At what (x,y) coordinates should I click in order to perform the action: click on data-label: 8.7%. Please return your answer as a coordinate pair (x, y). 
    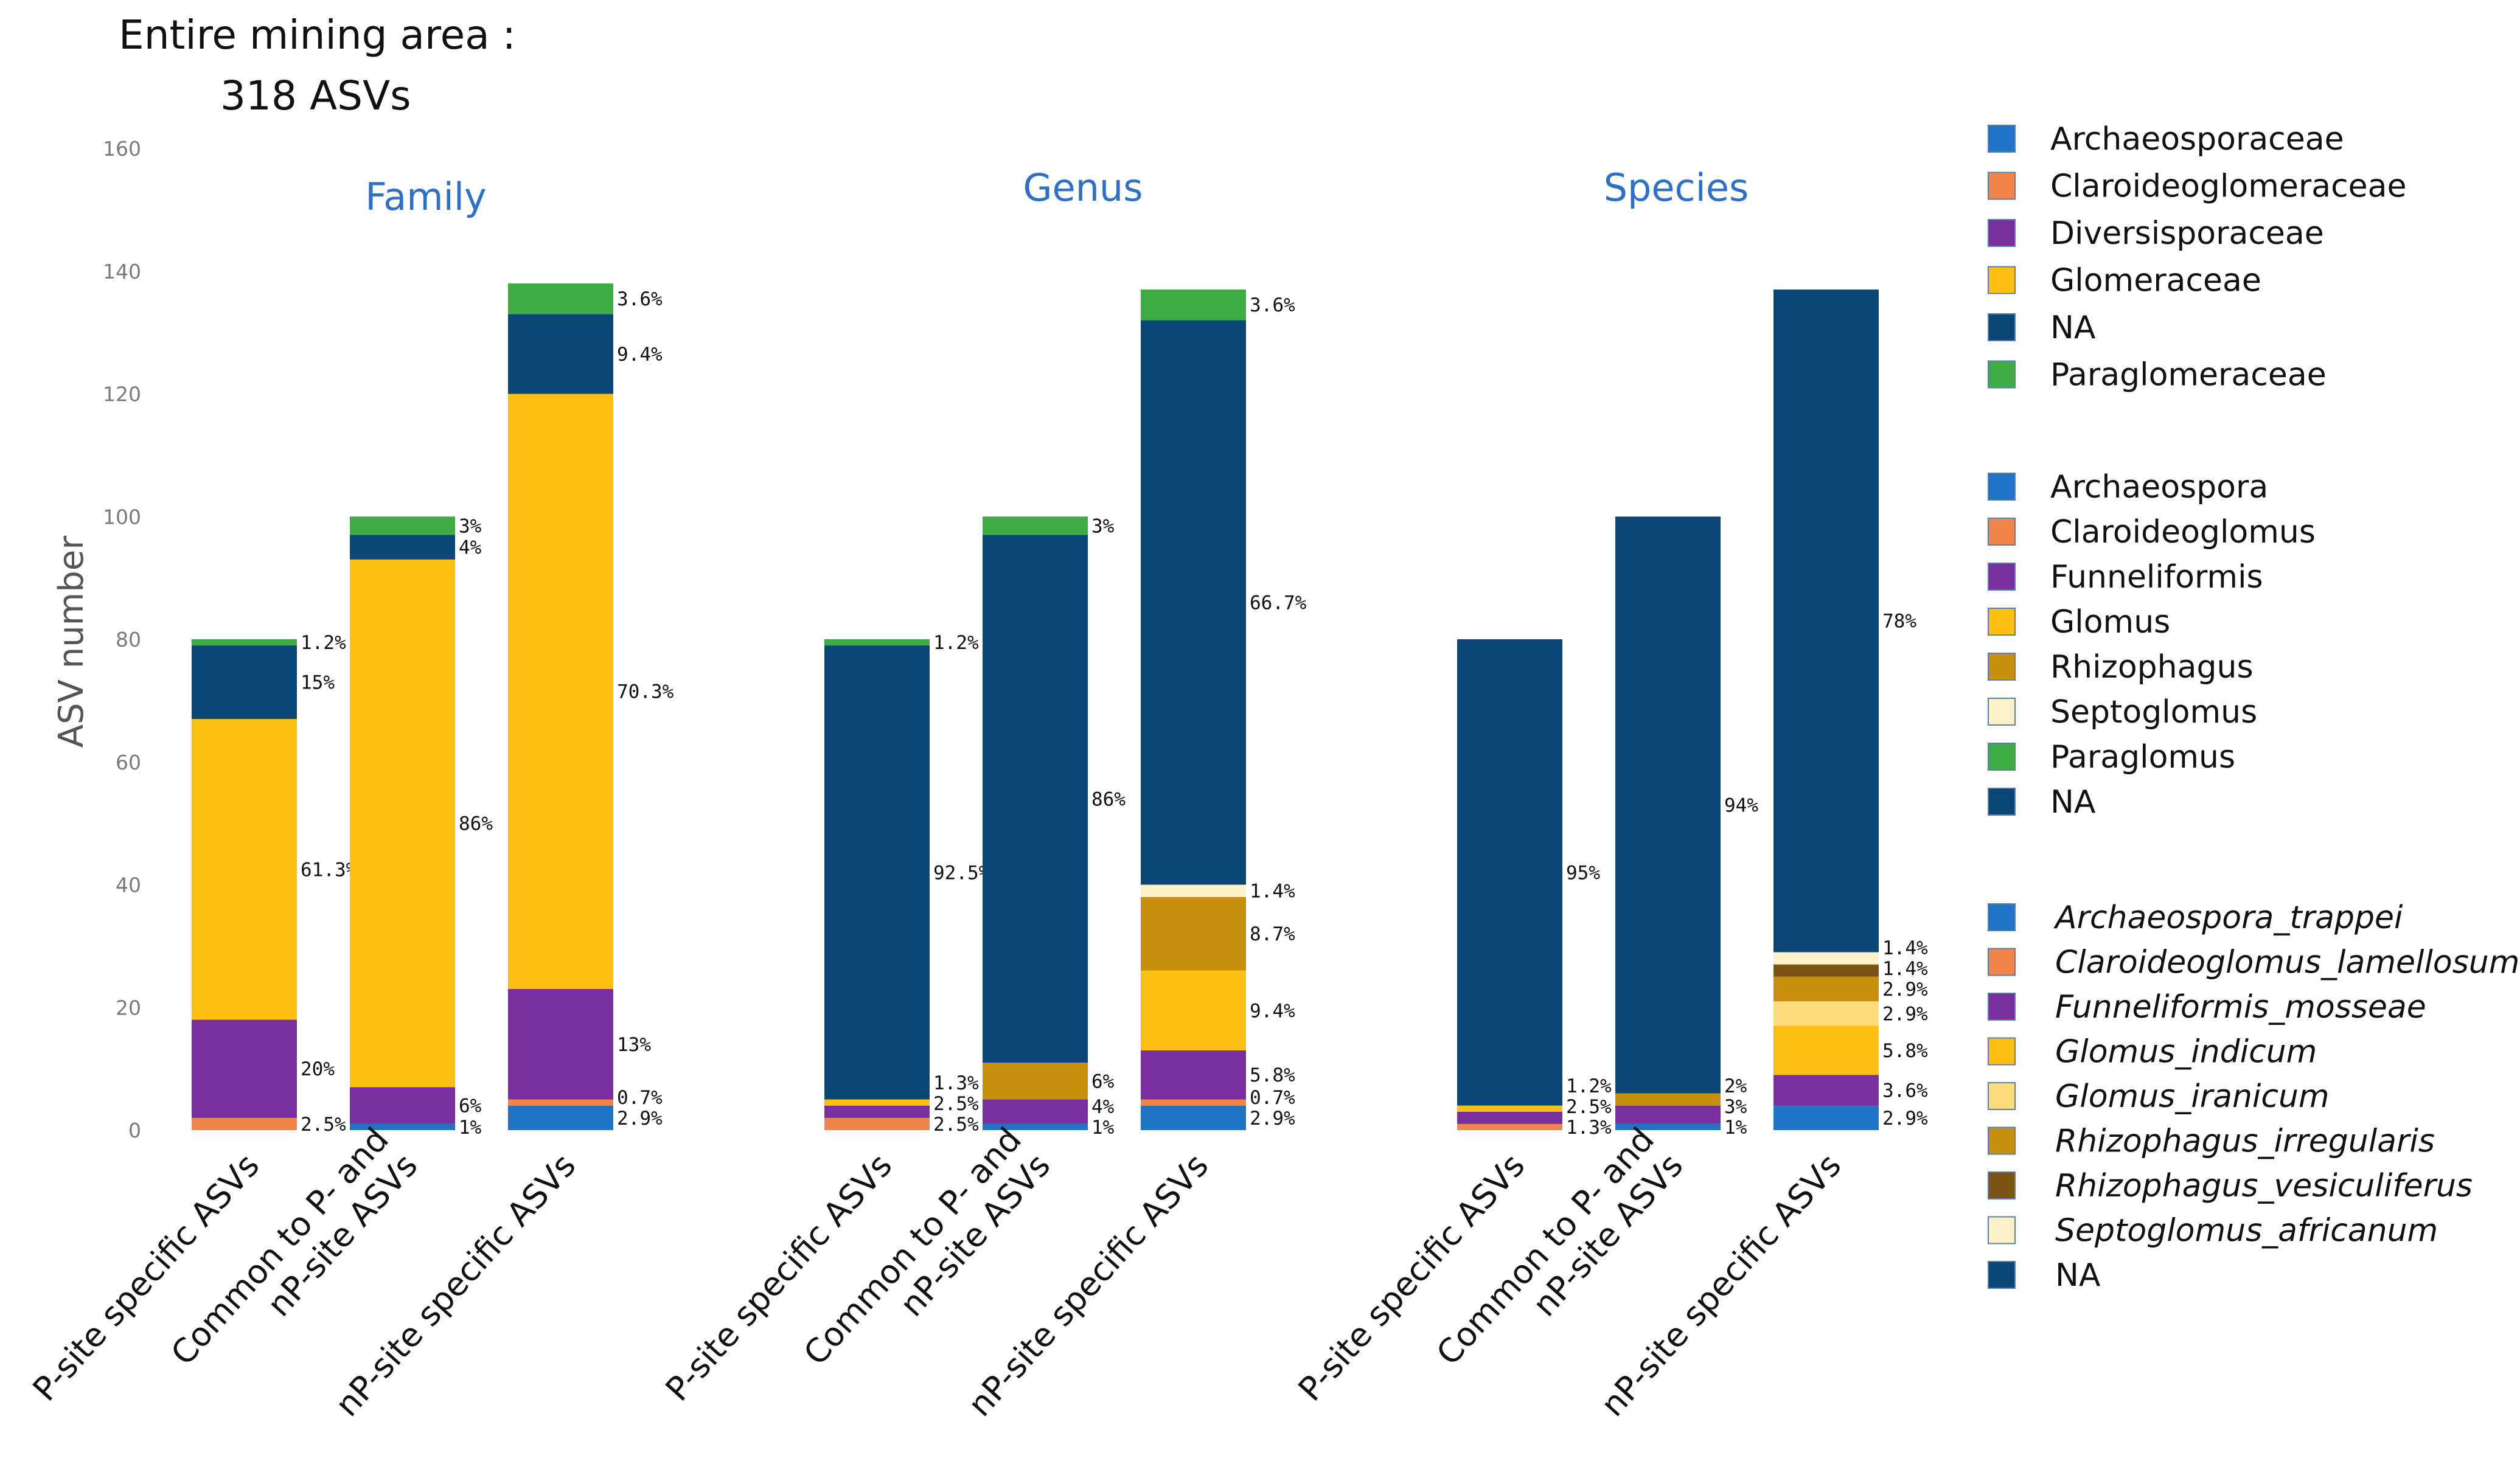
    Looking at the image, I should click on (1272, 934).